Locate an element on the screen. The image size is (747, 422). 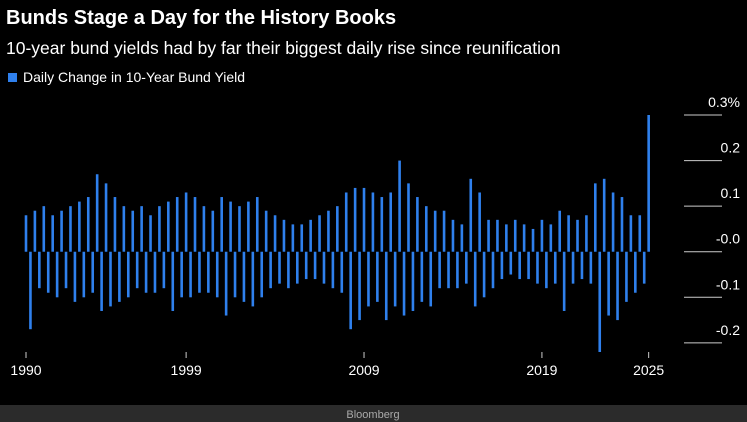
x-tick-label: 1999 is located at coordinates (186, 370).